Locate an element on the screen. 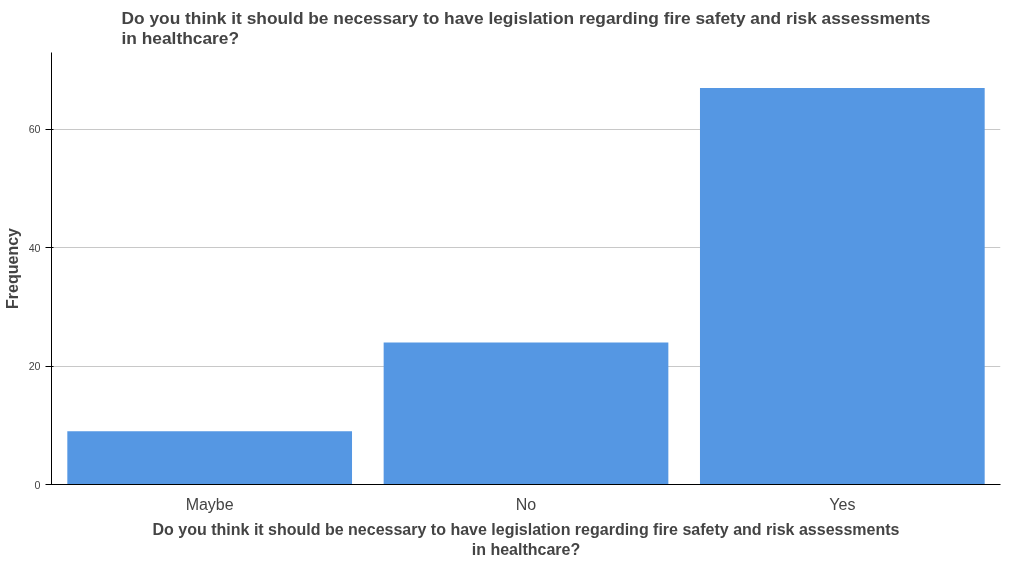 This screenshot has height=565, width=1011. y-tick-label: 0 is located at coordinates (37, 484).